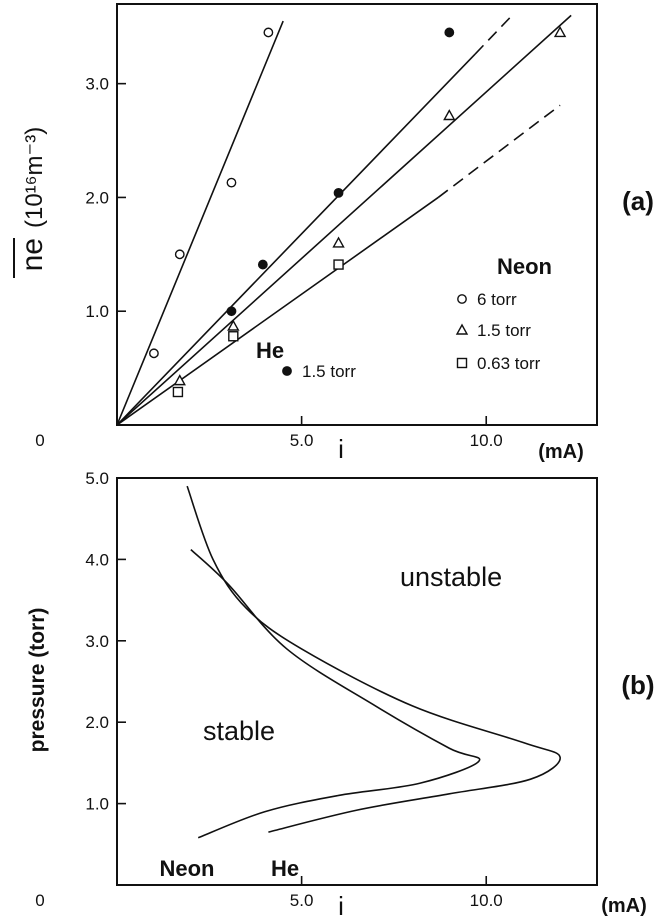  What do you see at coordinates (239, 731) in the screenshot?
I see `region-label-stable: stable` at bounding box center [239, 731].